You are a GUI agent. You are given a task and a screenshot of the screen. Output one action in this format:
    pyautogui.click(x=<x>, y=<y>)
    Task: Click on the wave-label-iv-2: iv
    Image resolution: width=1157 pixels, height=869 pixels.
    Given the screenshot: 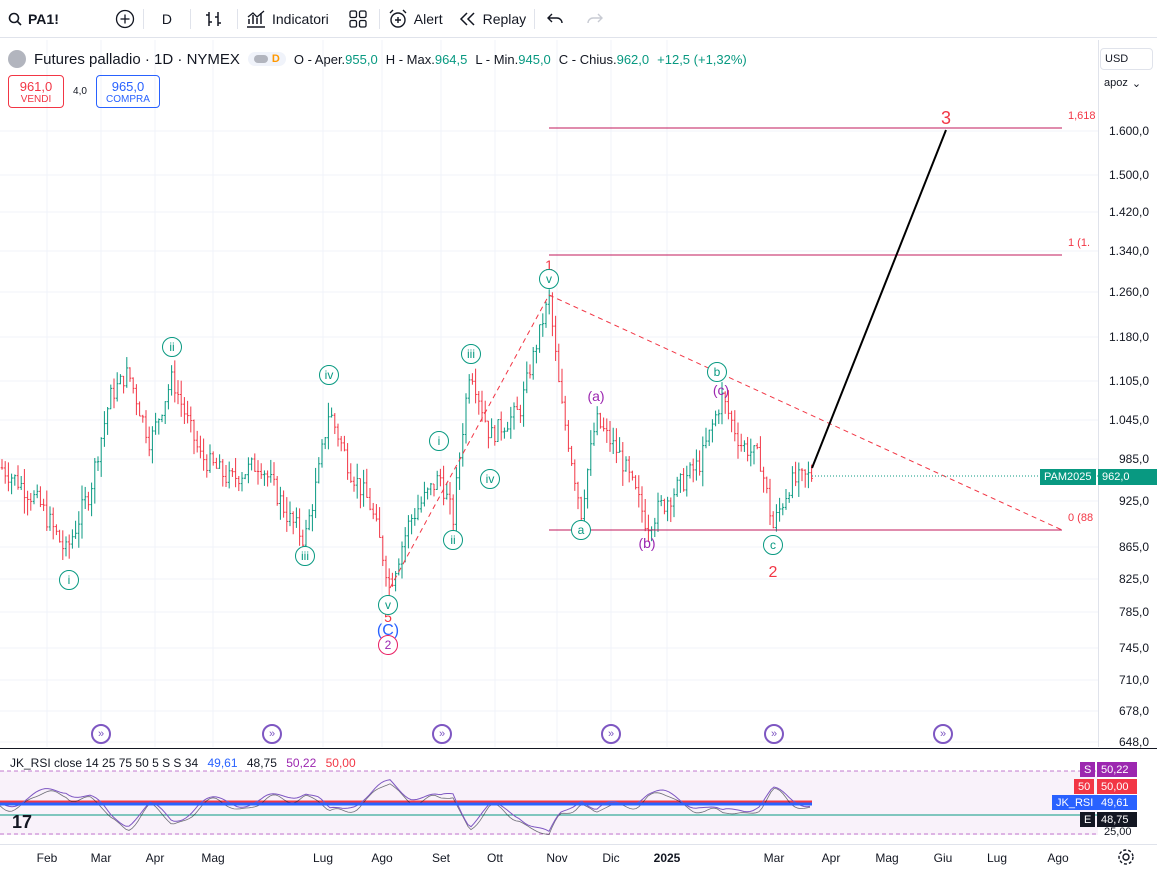 What is the action you would take?
    pyautogui.click(x=490, y=479)
    